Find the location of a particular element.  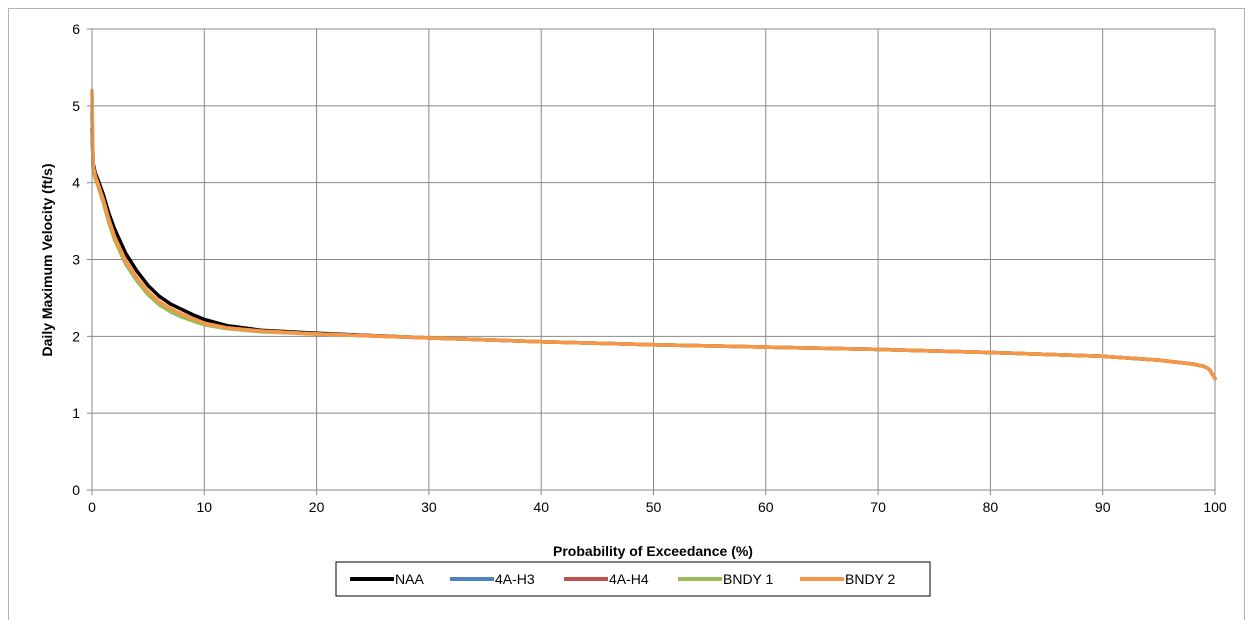

y-tick-label: 5 is located at coordinates (76, 106).